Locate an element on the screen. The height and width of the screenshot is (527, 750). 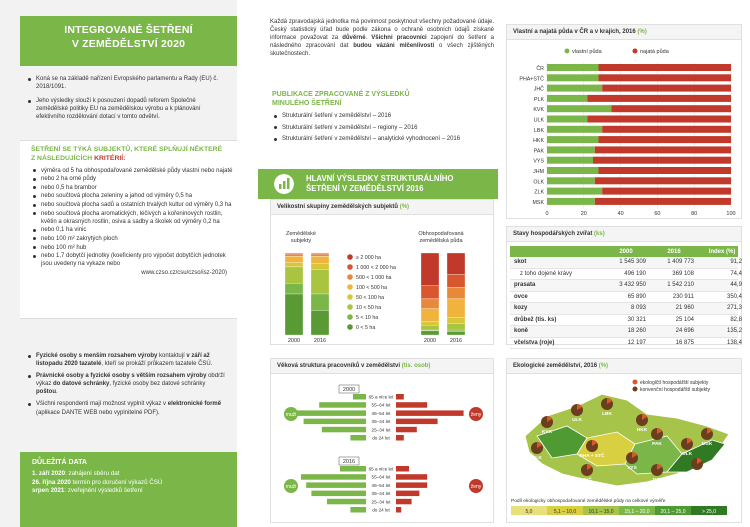
men-badge is located at coordinates (291, 414).